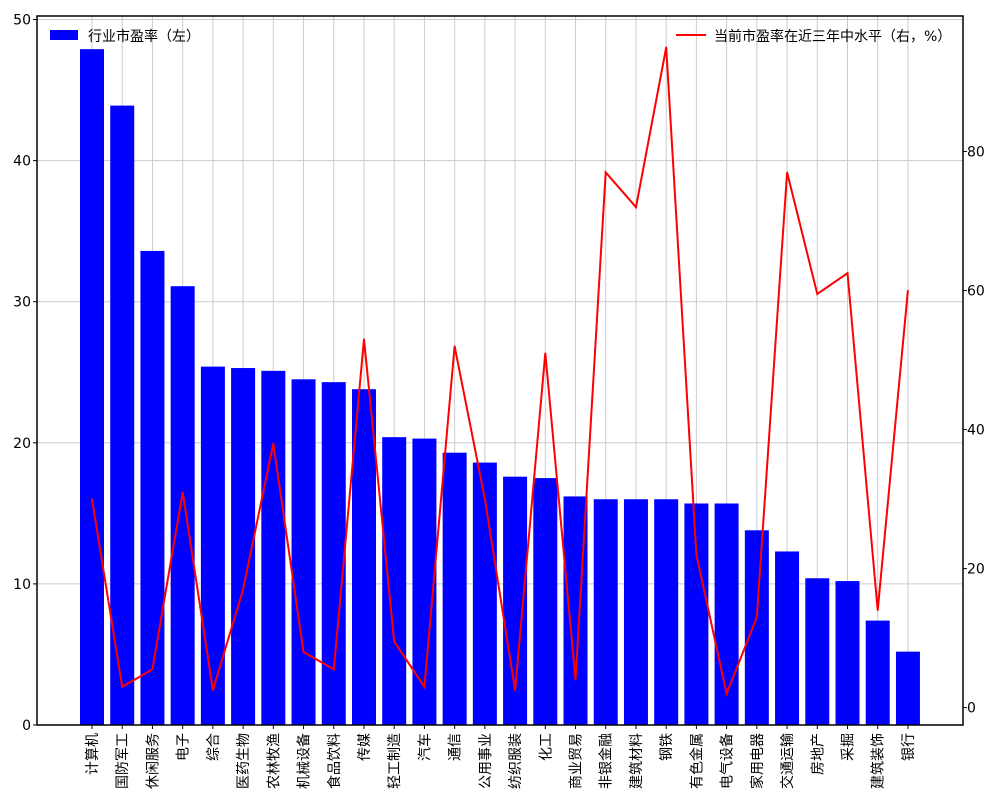  What do you see at coordinates (667, 747) in the screenshot?
I see `category-label: 钢铁` at bounding box center [667, 747].